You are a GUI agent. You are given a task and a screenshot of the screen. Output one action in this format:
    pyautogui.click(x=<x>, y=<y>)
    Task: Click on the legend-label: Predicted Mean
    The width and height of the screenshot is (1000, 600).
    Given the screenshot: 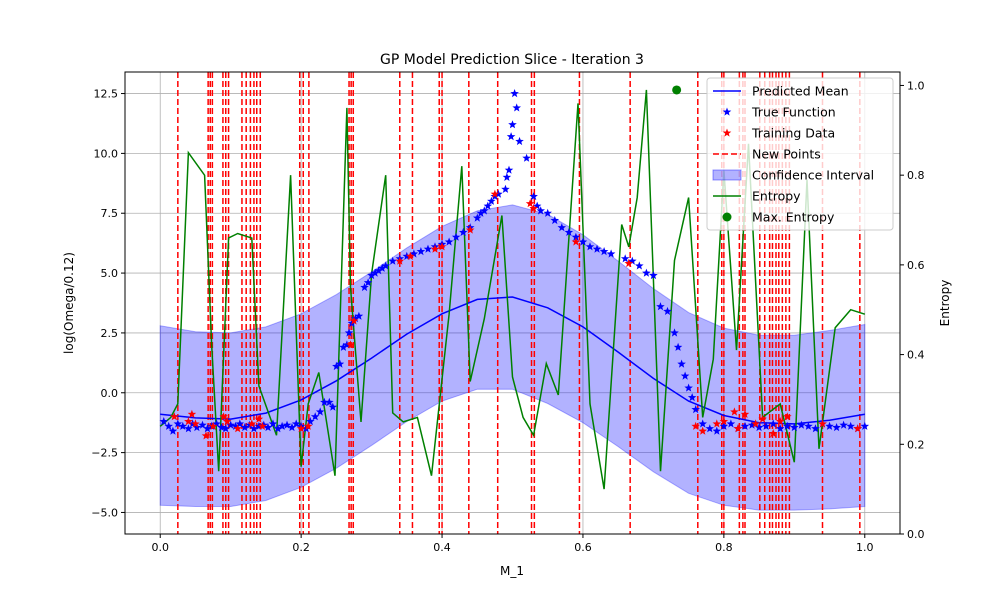 What is the action you would take?
    pyautogui.click(x=800, y=91)
    